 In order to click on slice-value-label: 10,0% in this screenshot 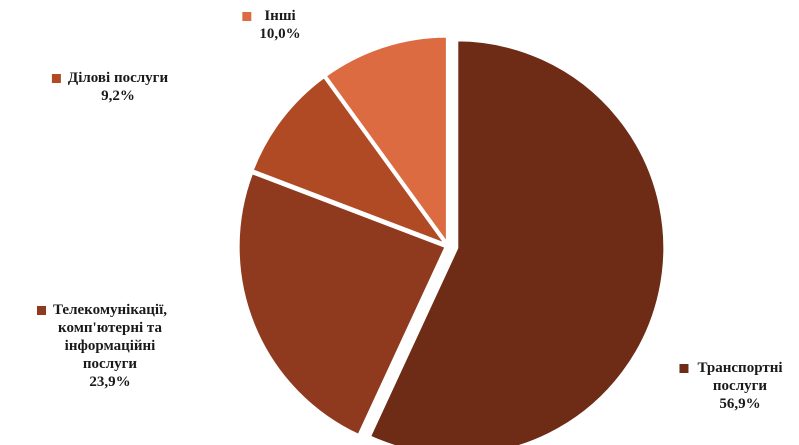, I will do `click(279, 34)`.